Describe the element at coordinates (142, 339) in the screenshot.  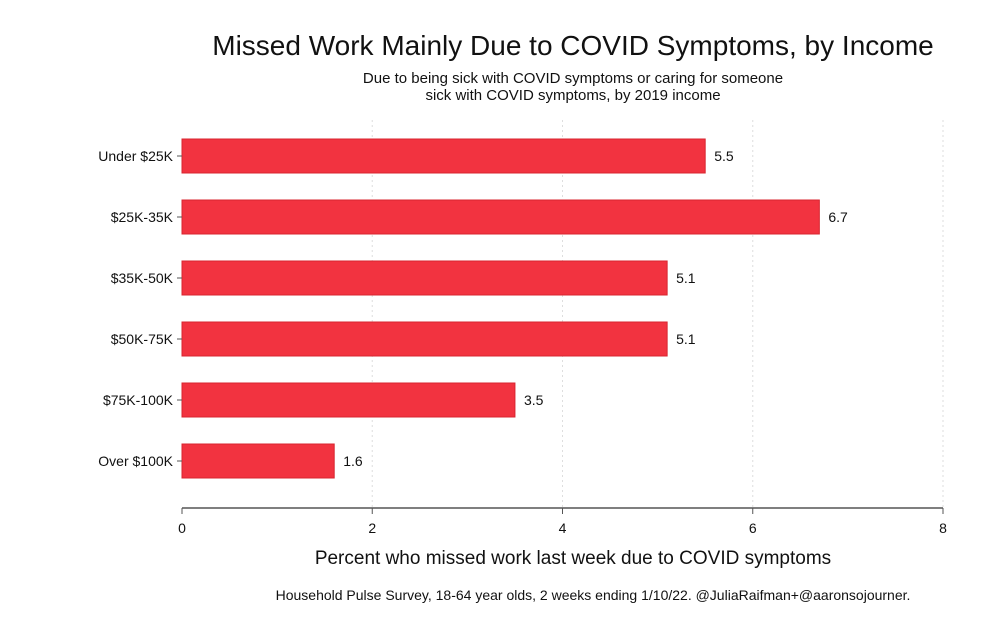
I see `y-tick-label-3: $50K-75K` at that location.